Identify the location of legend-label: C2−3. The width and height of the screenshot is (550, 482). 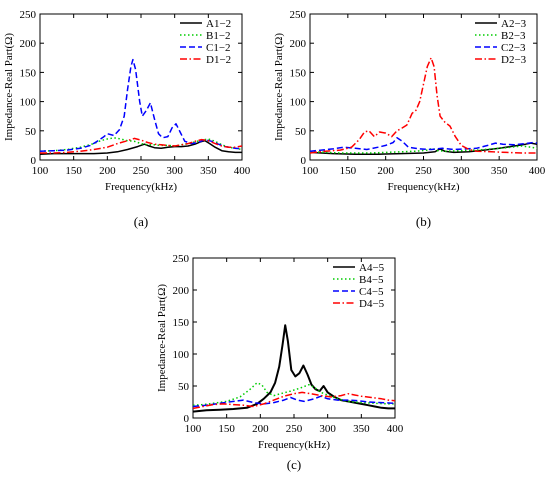
(513, 48).